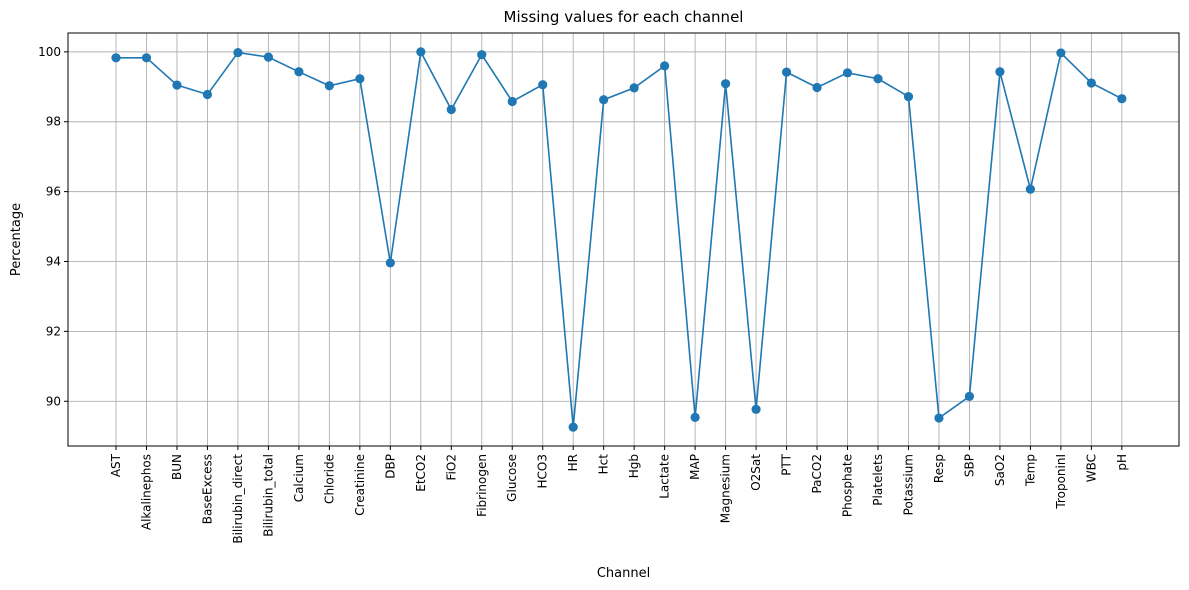 Image resolution: width=1189 pixels, height=590 pixels. Describe the element at coordinates (53, 192) in the screenshot. I see `y-tick-label: 96` at that location.